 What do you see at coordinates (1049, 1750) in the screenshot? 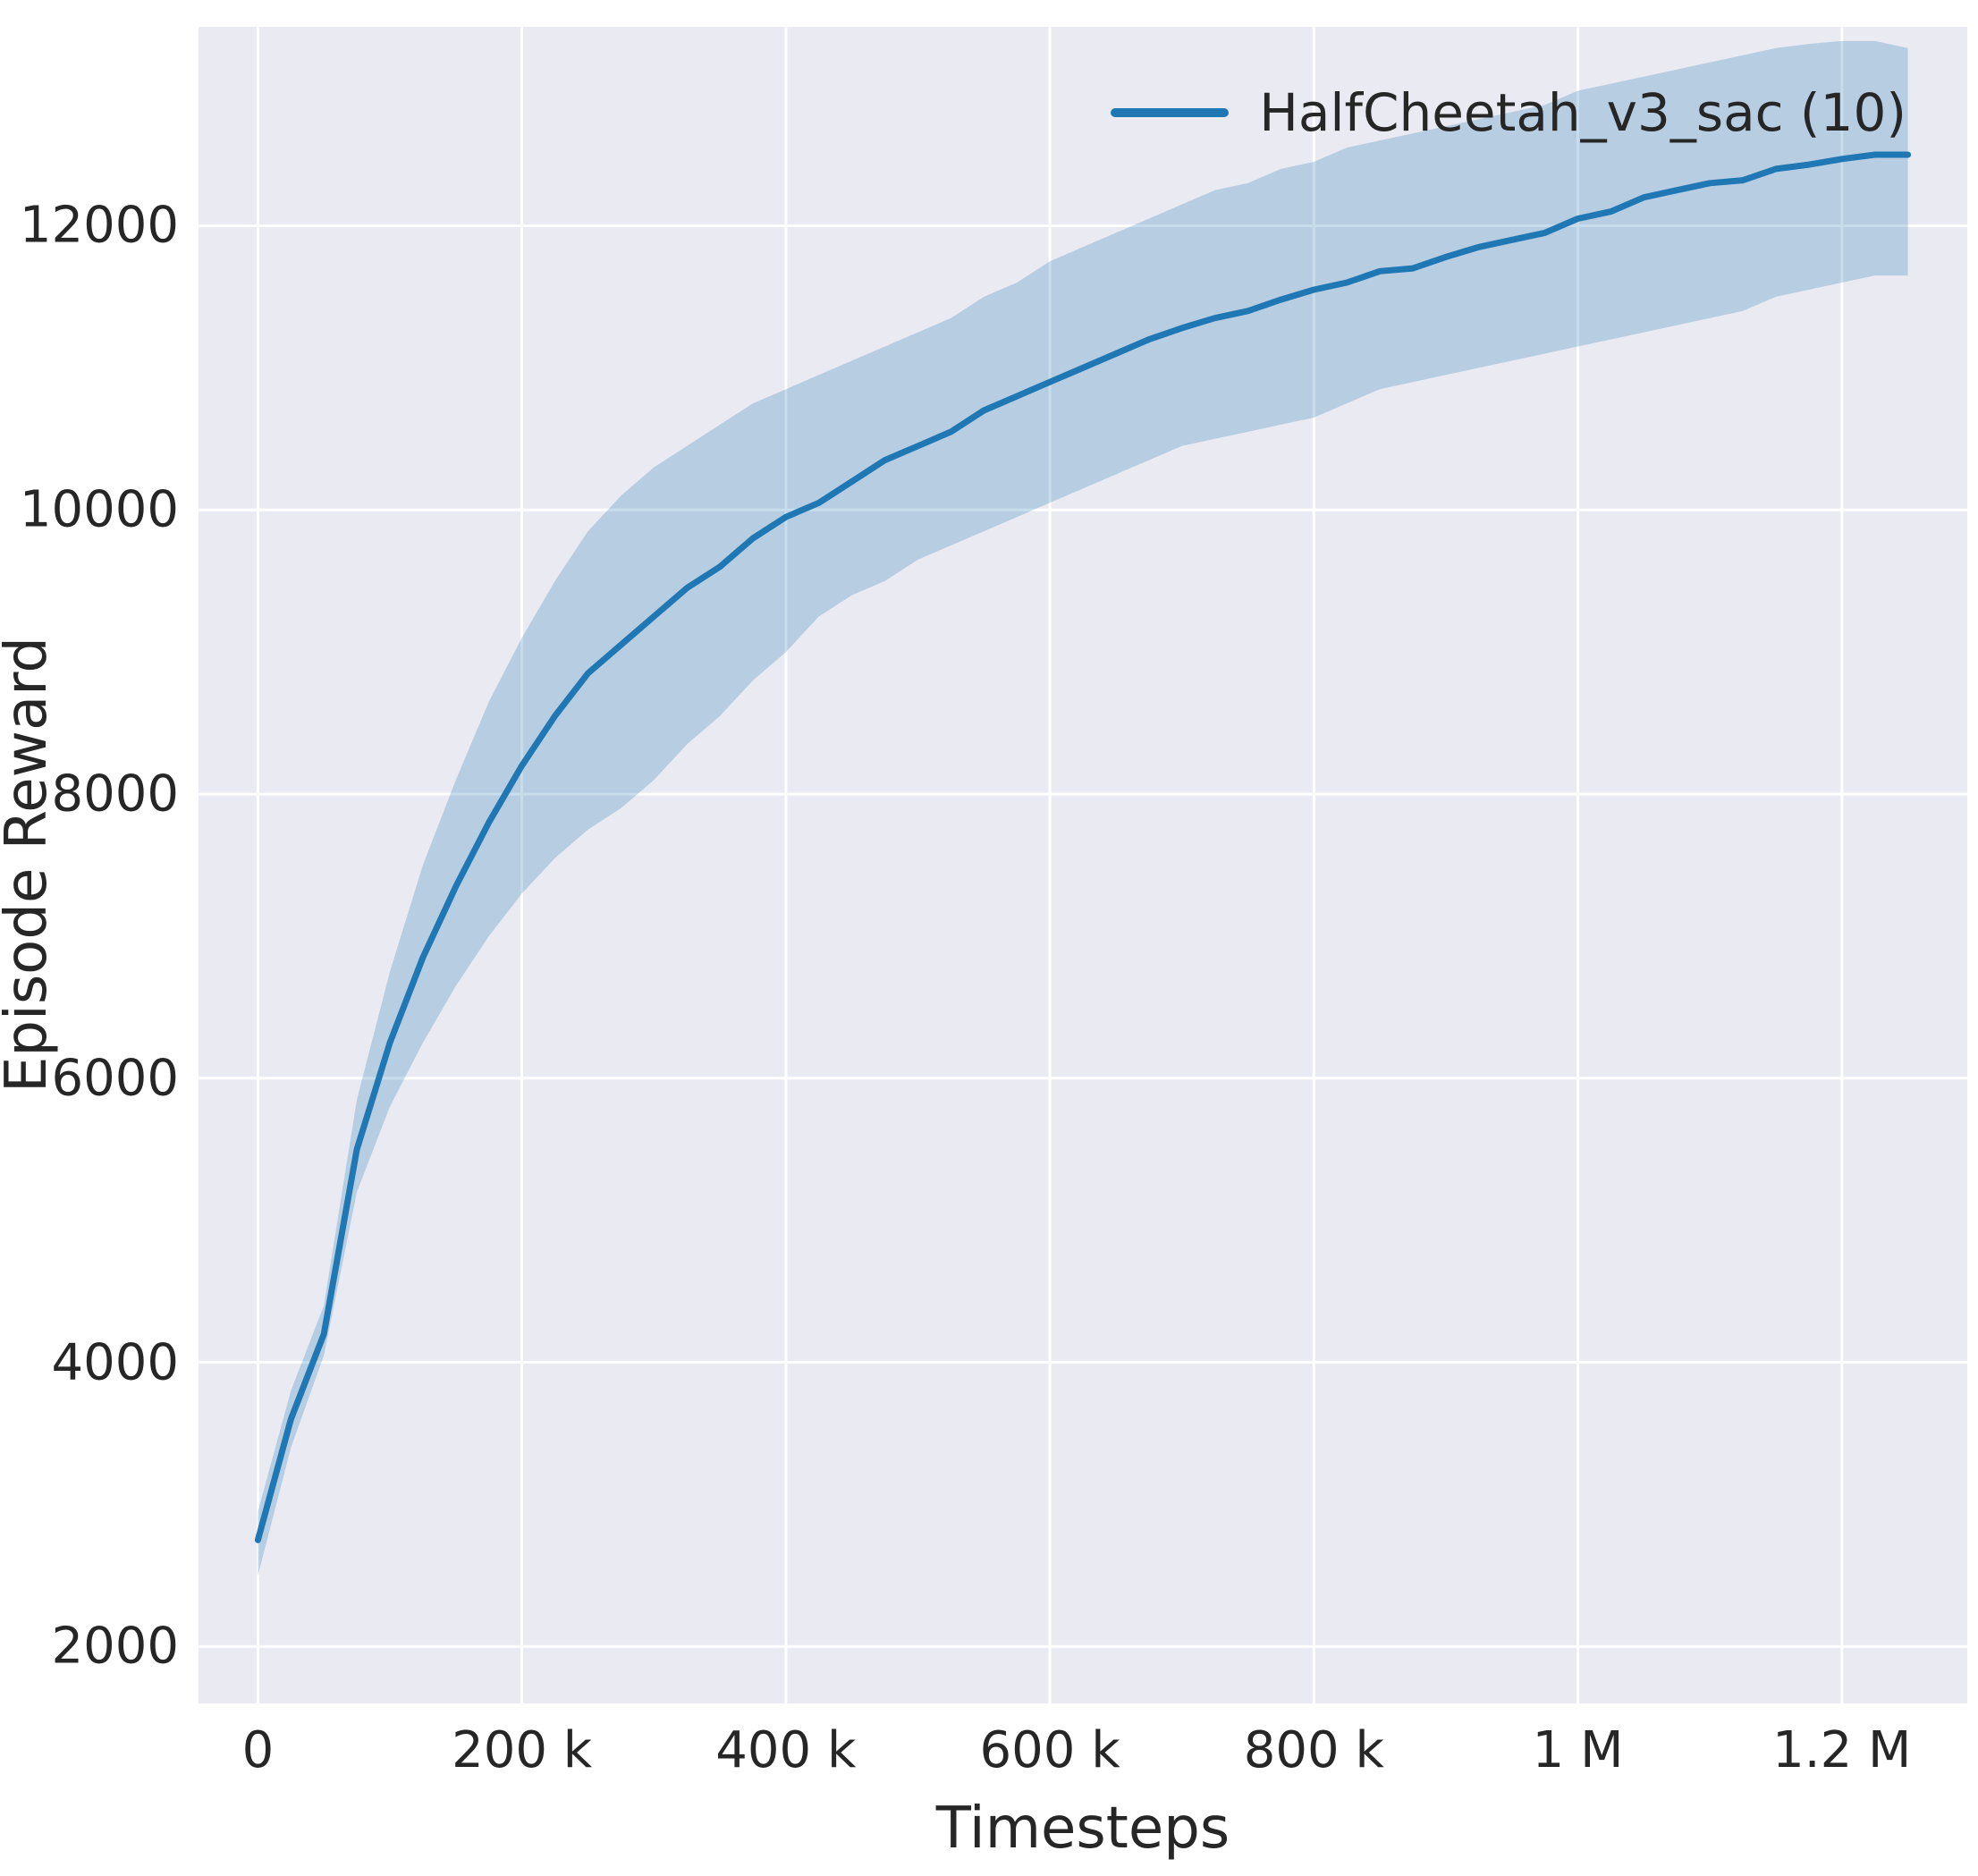
I see `x-tick-label: 600 k` at bounding box center [1049, 1750].